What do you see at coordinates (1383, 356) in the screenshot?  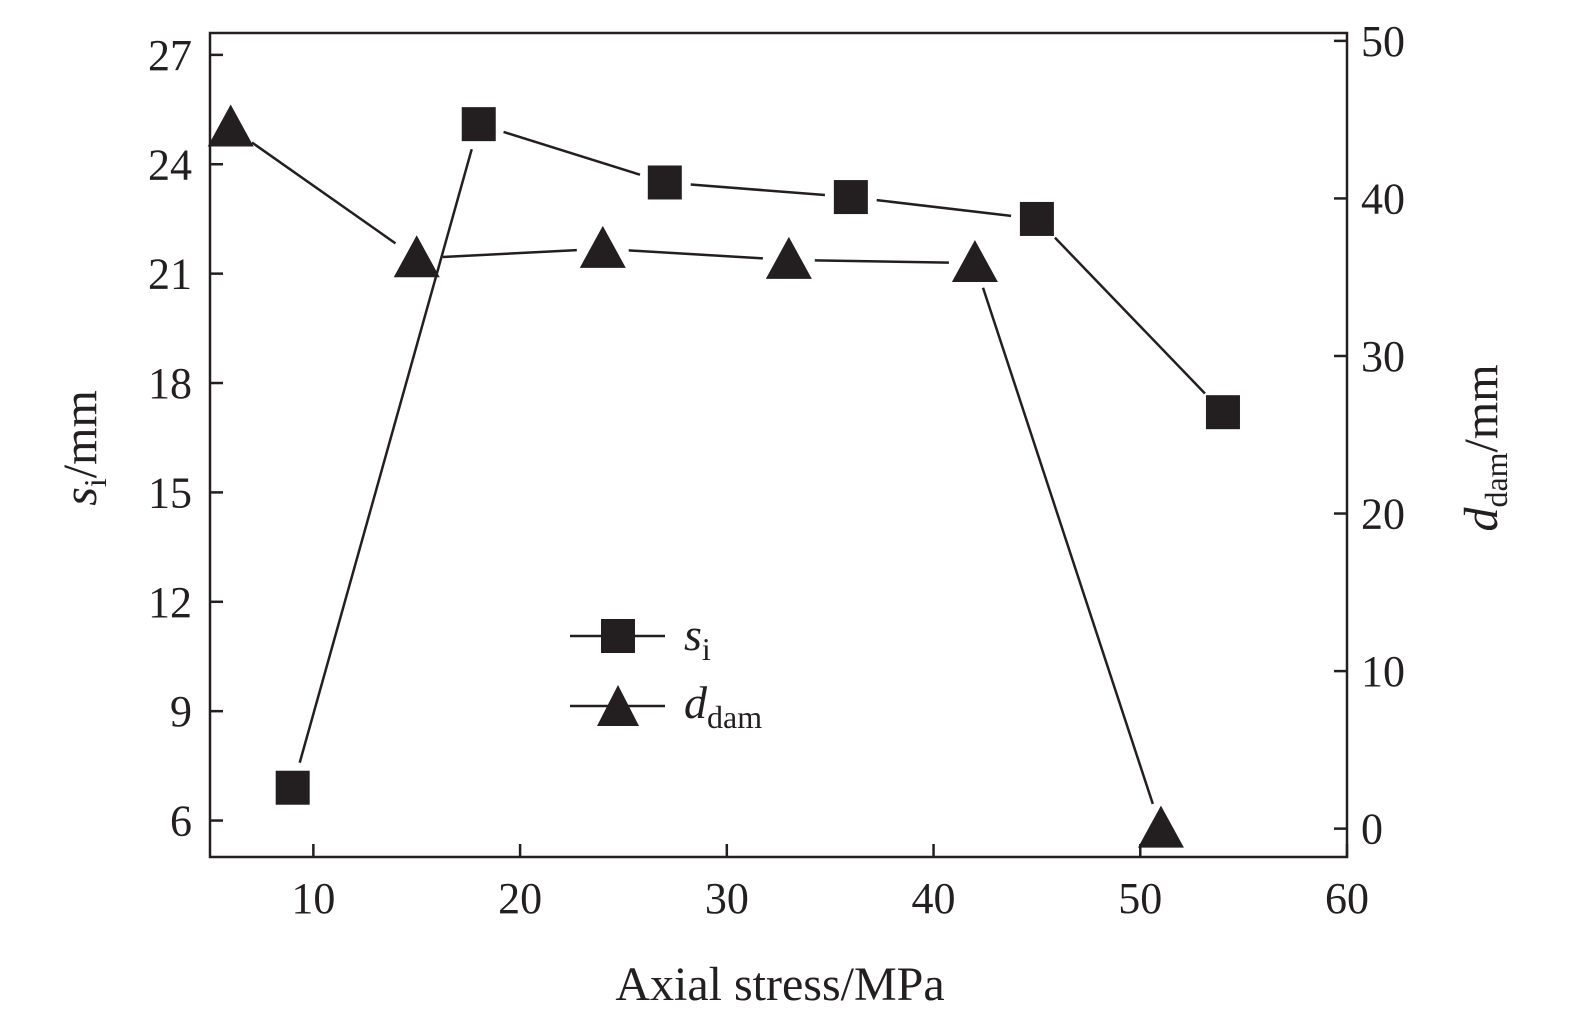 I see `right-y-tick-label: 30` at bounding box center [1383, 356].